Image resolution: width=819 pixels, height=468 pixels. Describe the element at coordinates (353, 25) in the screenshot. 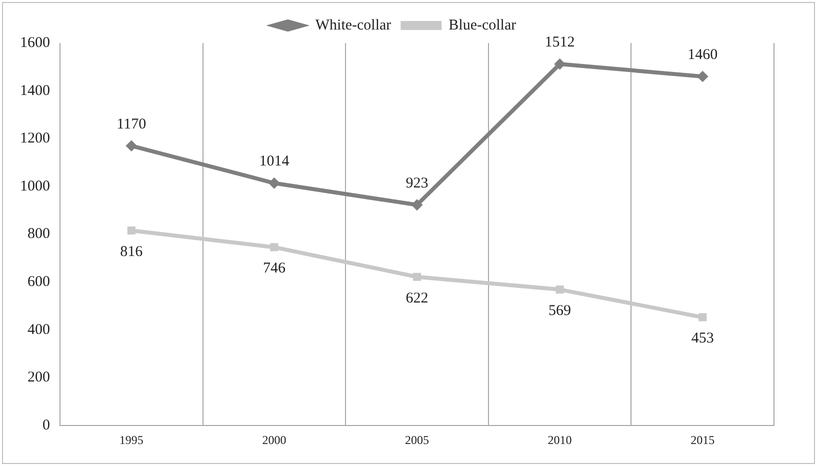

I see `legend-label: White-collar` at that location.